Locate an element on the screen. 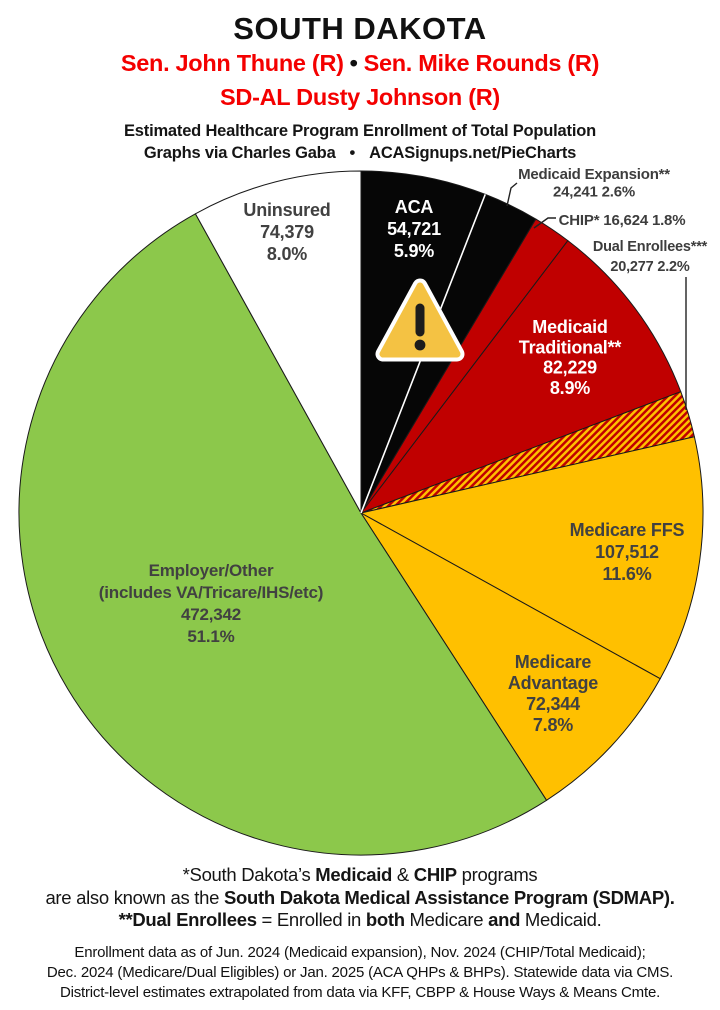  page-title: SOUTH DAKOTA is located at coordinates (360, 28).